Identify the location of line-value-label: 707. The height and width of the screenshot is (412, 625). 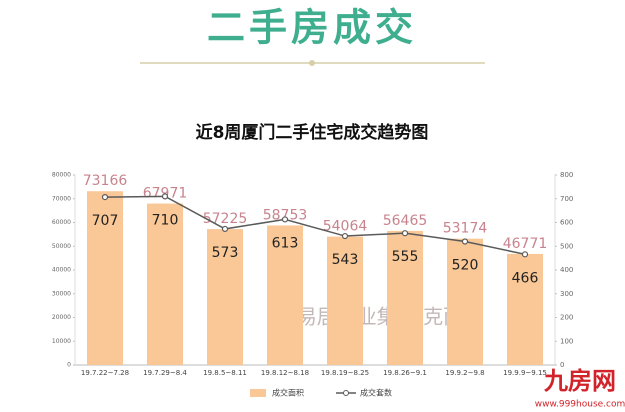
(105, 221).